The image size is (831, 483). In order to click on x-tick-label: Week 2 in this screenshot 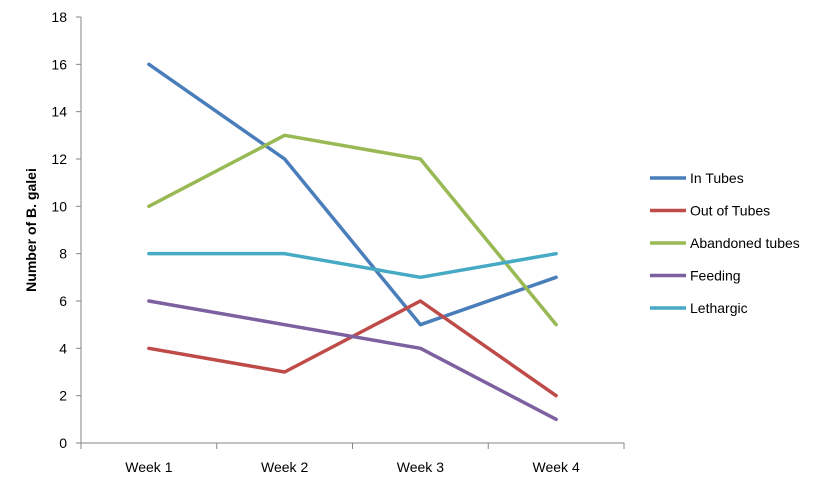, I will do `click(284, 467)`.